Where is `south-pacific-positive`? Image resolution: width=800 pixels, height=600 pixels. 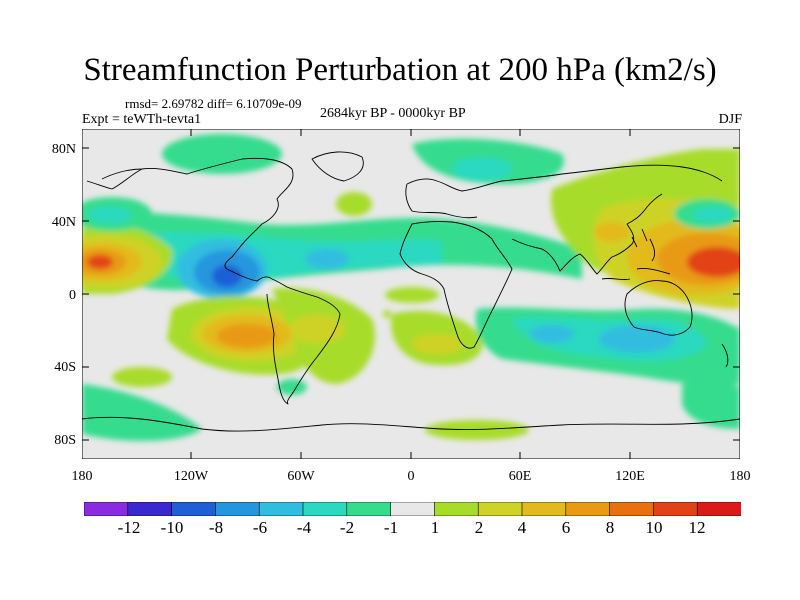
south-pacific-positive is located at coordinates (142, 377).